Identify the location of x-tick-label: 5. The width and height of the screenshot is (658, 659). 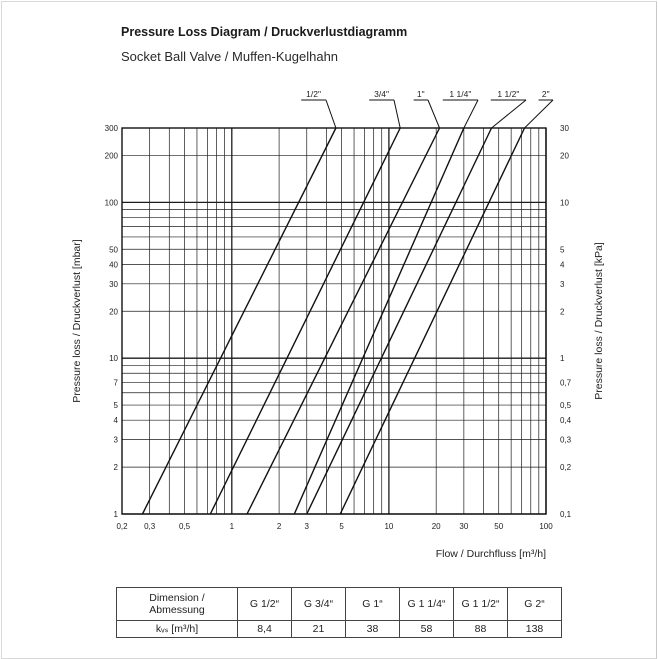
(341, 526).